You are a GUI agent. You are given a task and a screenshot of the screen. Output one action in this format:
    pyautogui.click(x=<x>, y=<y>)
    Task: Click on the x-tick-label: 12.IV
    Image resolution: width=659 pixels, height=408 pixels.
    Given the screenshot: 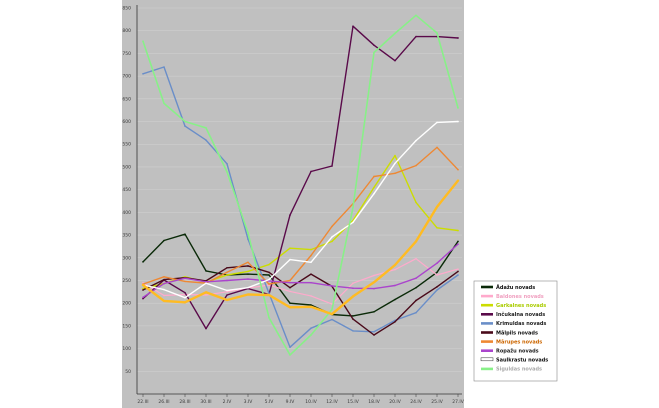 What is the action you would take?
    pyautogui.click(x=332, y=402)
    